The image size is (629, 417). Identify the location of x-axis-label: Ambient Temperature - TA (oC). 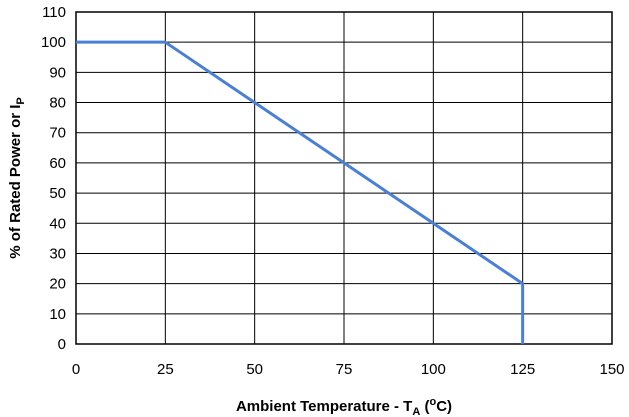
(344, 406).